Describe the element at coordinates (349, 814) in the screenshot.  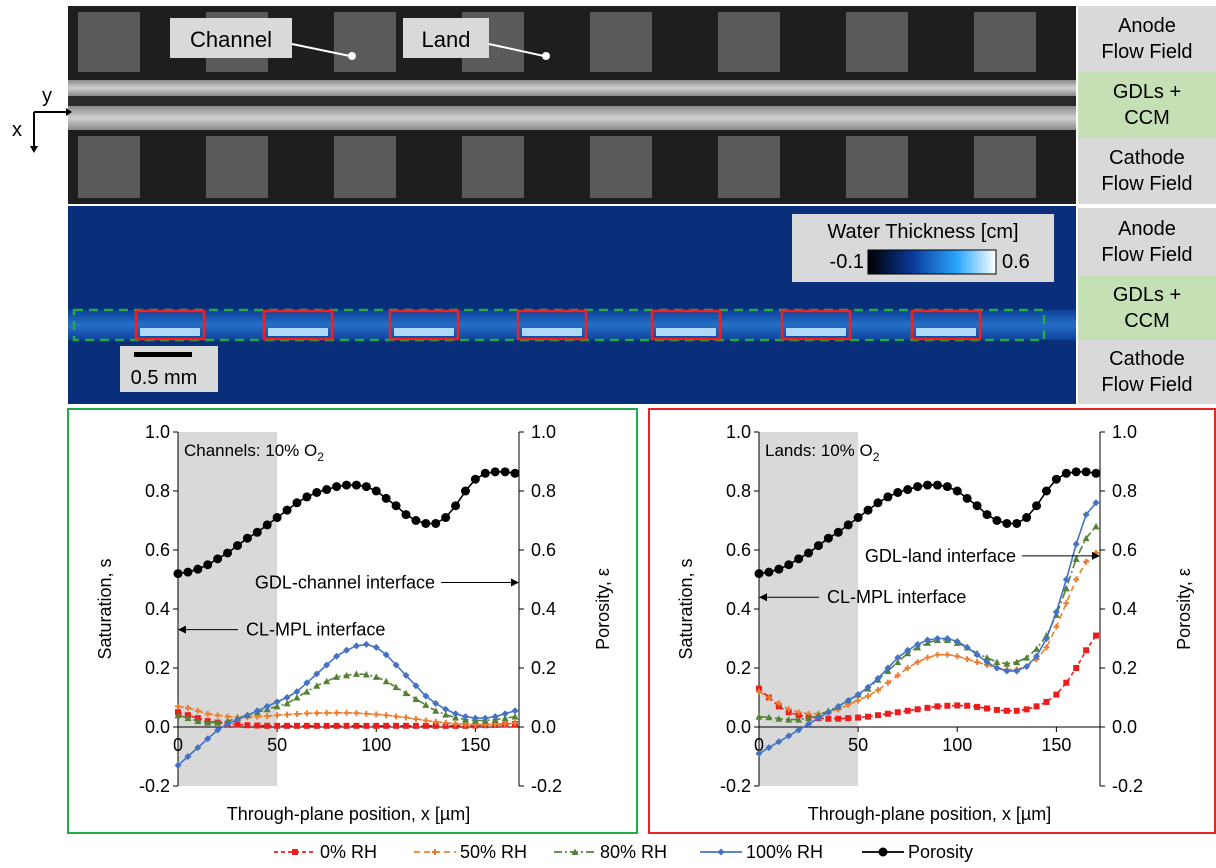
I see `x-axis-title: Through-plane position, x [µm]` at that location.